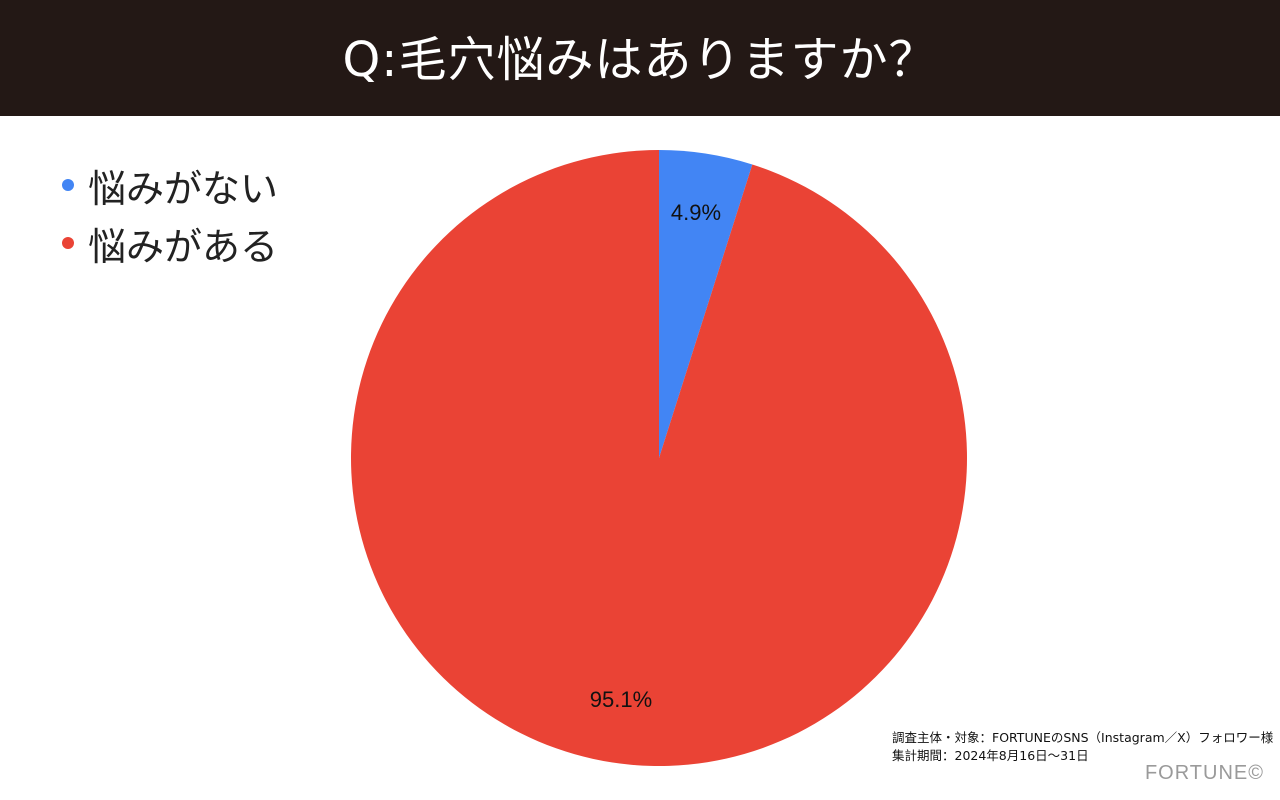  I want to click on footnote-line-1: 調査主体・対象：FORTUNEのSNS（Instagram／X）フォロワー様, so click(1083, 737).